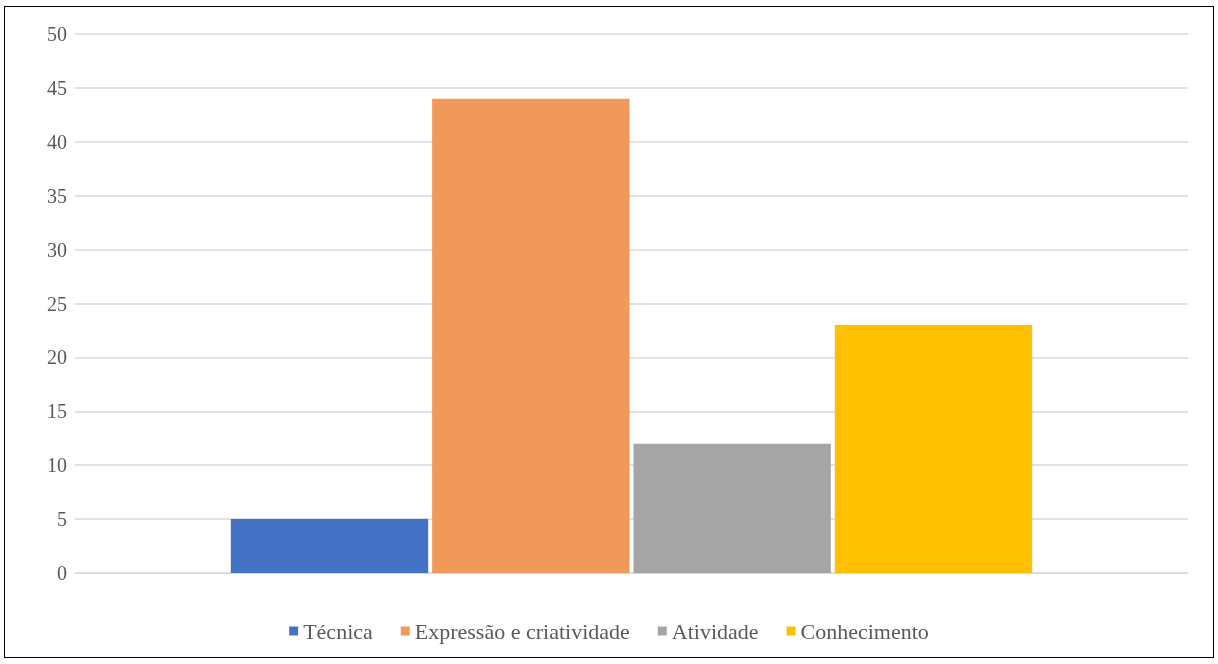  I want to click on y-tick-label: 30, so click(57, 249).